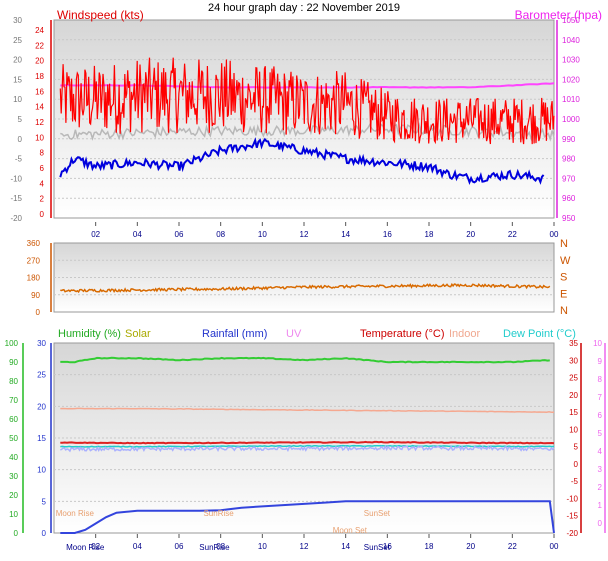 The height and width of the screenshot is (561, 608). I want to click on panel1-x-tick-label: 14, so click(345, 234).